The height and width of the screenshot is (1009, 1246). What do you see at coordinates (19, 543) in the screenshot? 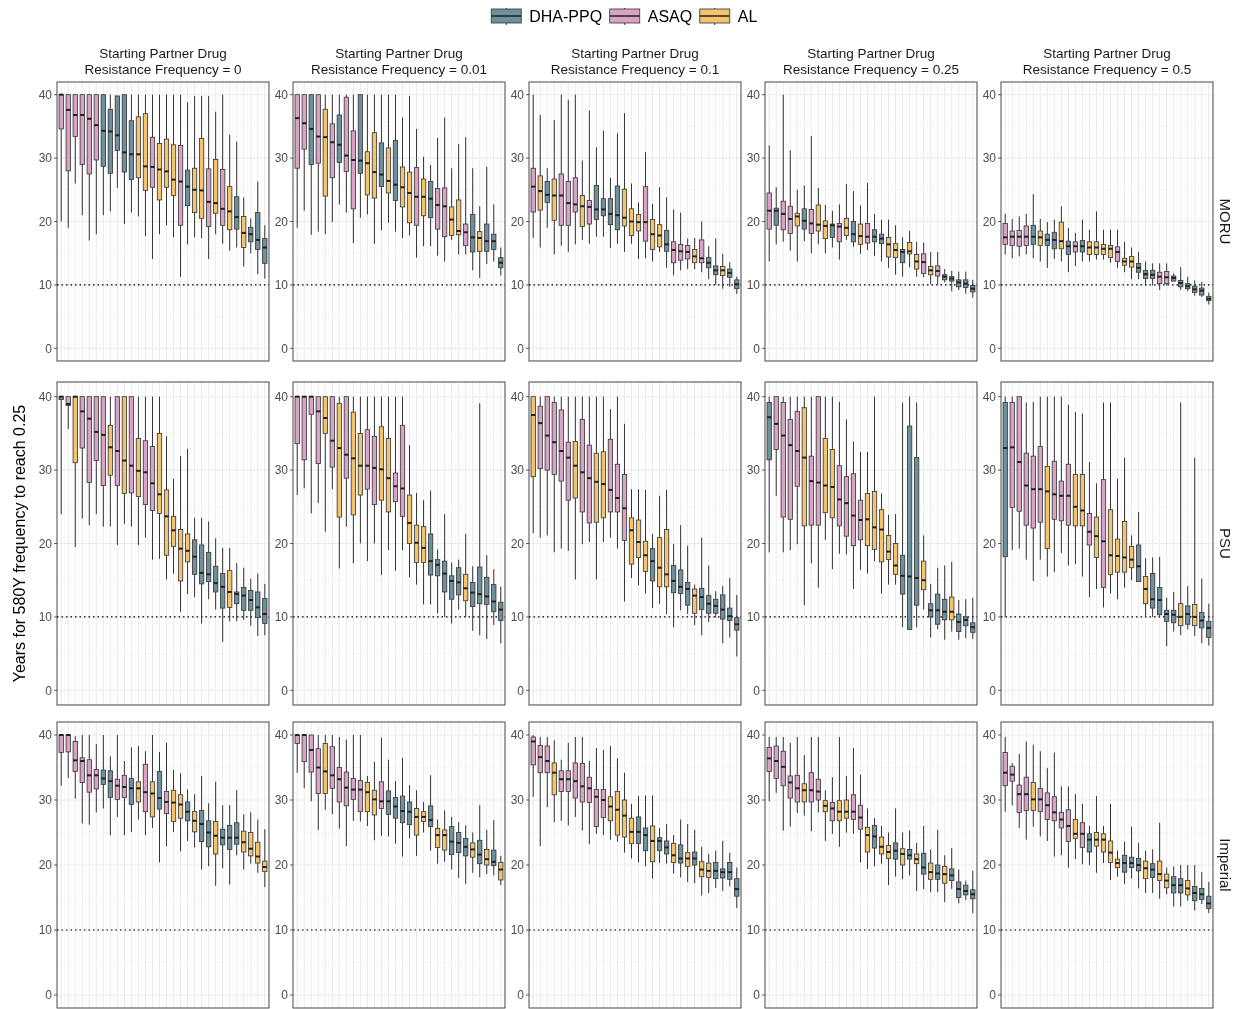
I see `y-axis-title: Years for 580Y frequency to reach 0.25` at bounding box center [19, 543].